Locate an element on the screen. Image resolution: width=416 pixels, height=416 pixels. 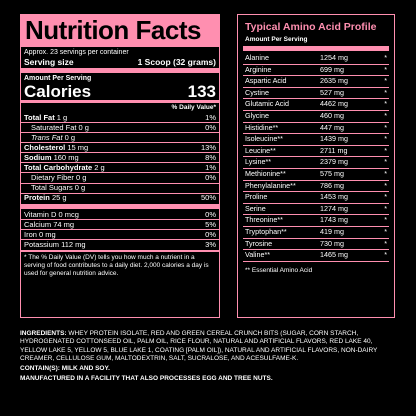
vitamin-label: Potassium 112 mg is located at coordinates (55, 245).